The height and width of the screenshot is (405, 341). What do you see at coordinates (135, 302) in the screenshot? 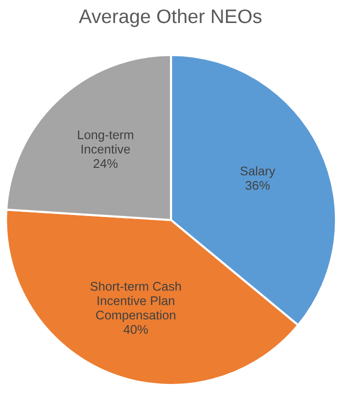
I see `slice-label: Short-term Cash Incentive Plan Compensation` at bounding box center [135, 302].